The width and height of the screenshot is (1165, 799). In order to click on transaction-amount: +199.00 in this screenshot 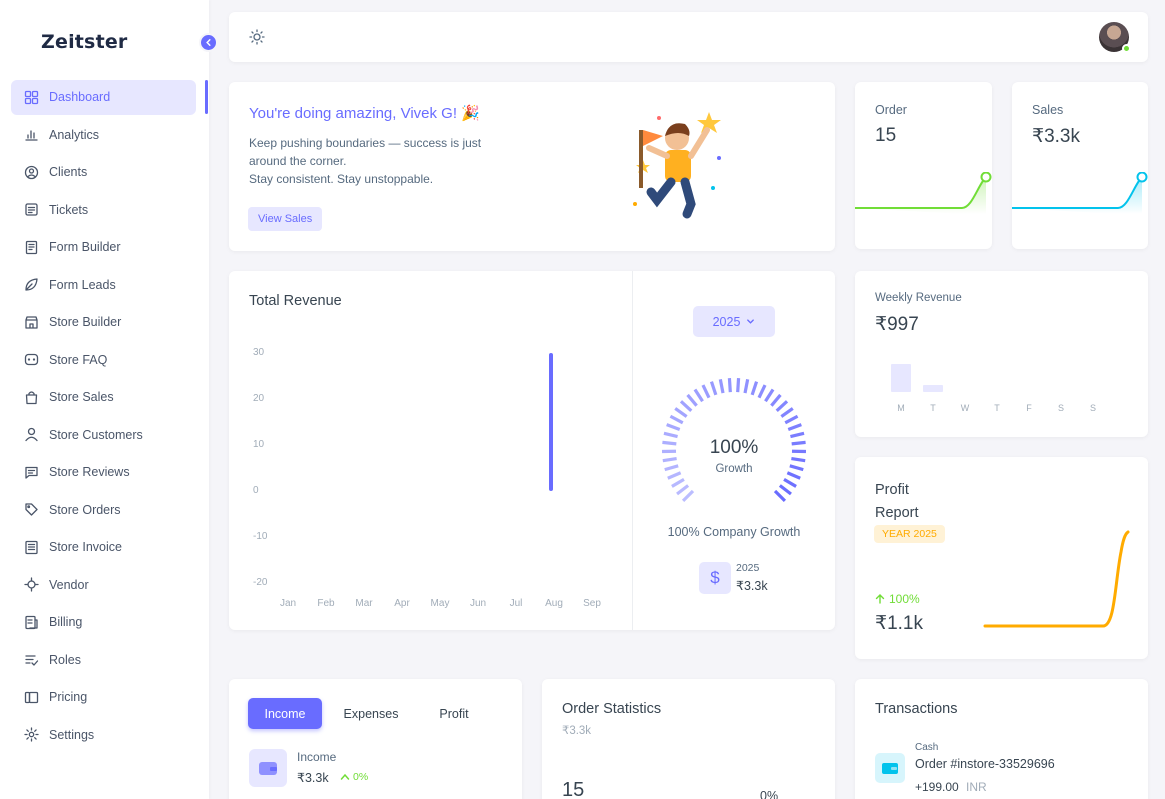, I will do `click(937, 787)`.